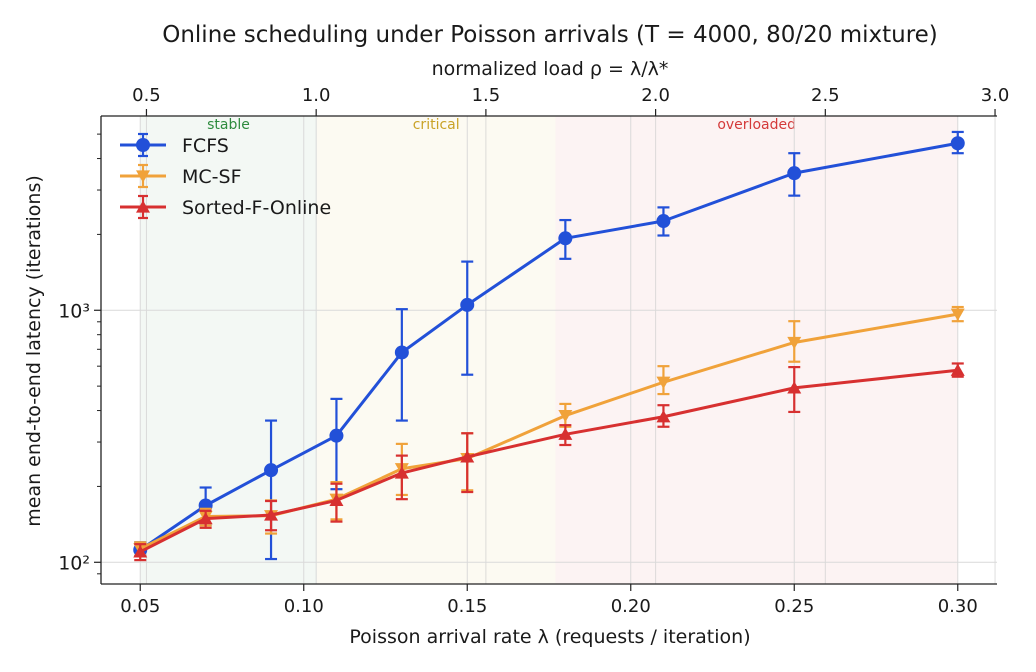 This screenshot has height=672, width=1036. I want to click on legend-item-fcfs: FCFS, so click(174, 145).